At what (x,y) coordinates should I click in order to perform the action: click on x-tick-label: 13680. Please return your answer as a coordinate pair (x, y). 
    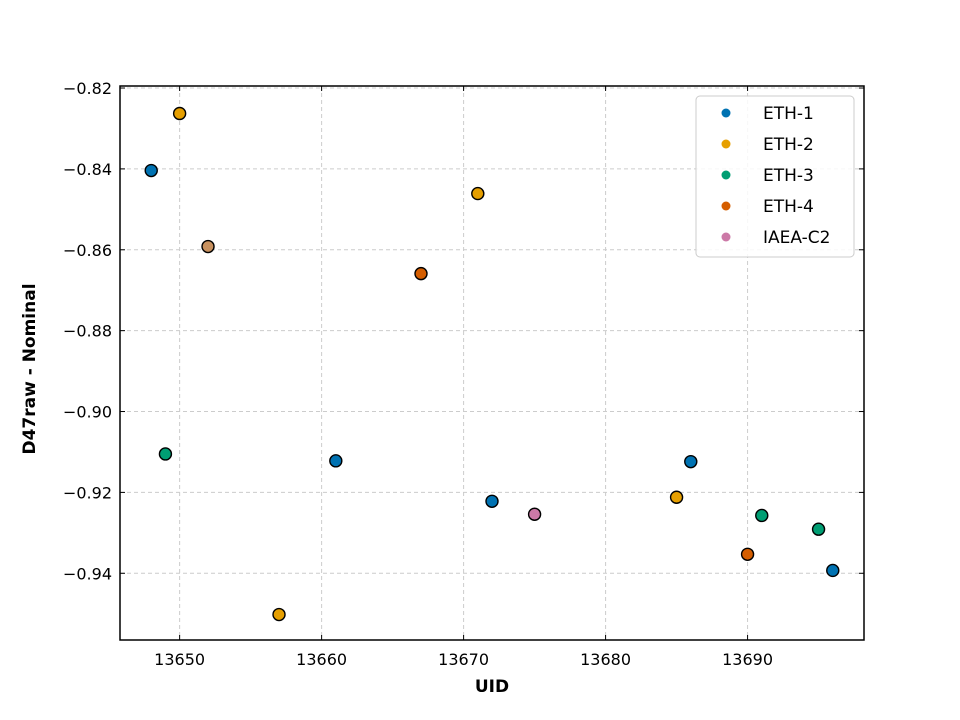
    Looking at the image, I should click on (605, 659).